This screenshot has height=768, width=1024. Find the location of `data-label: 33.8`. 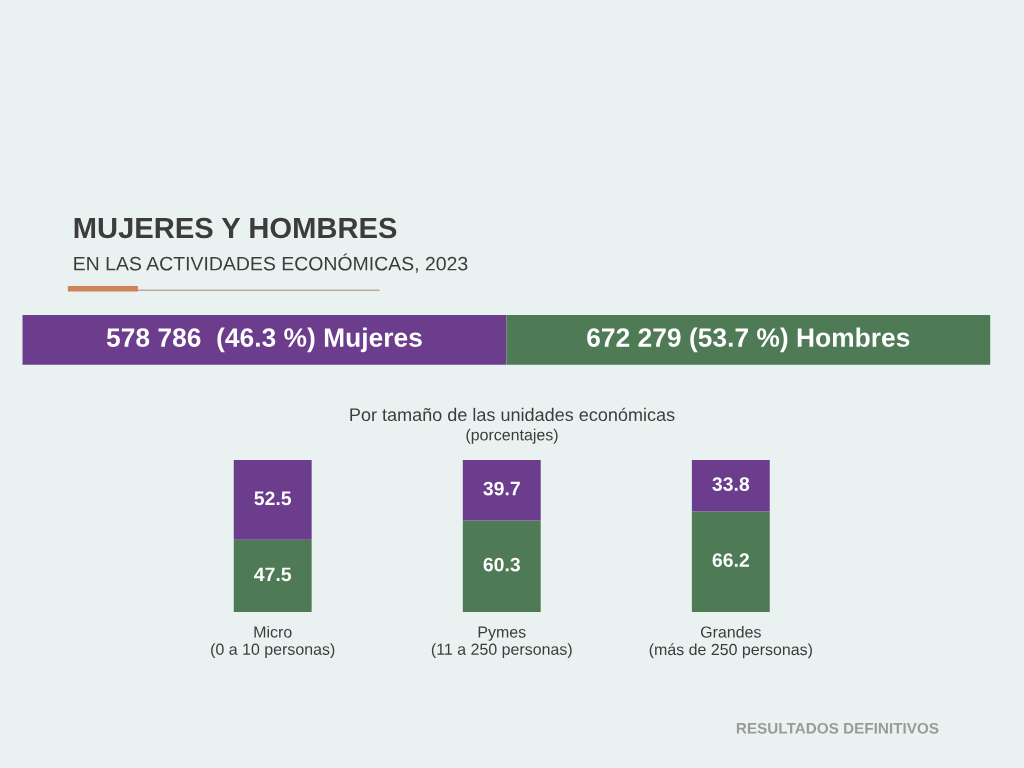

data-label: 33.8 is located at coordinates (731, 484).